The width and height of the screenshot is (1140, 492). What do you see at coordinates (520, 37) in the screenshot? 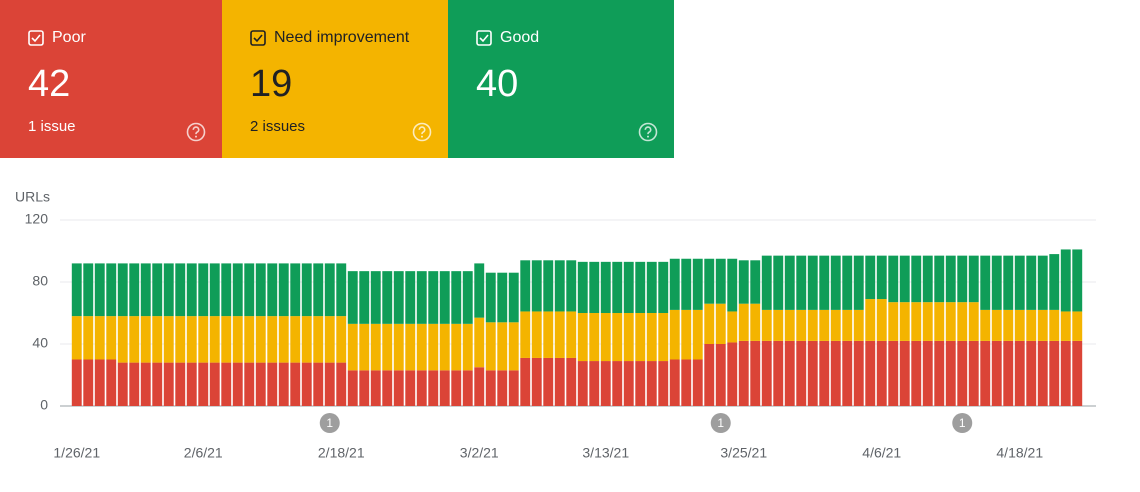
I see `card-title: Good` at bounding box center [520, 37].